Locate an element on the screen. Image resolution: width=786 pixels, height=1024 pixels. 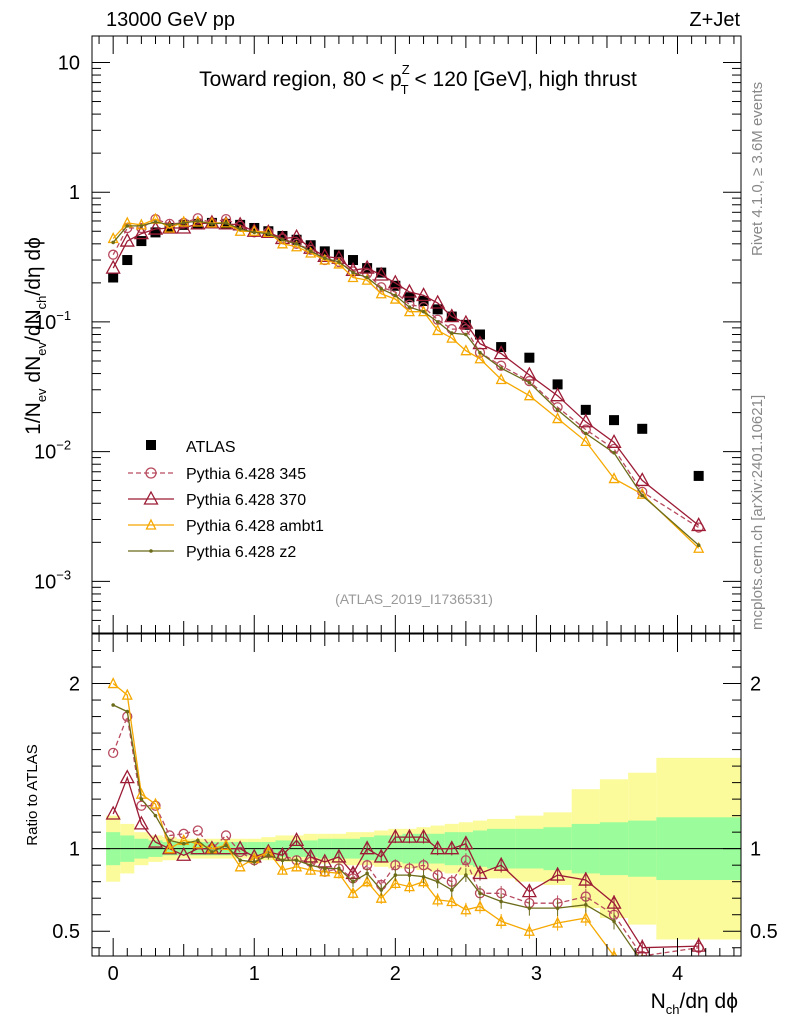
legend-label-ambt1: Pythia 6.428 ambt1 is located at coordinates (255, 526).